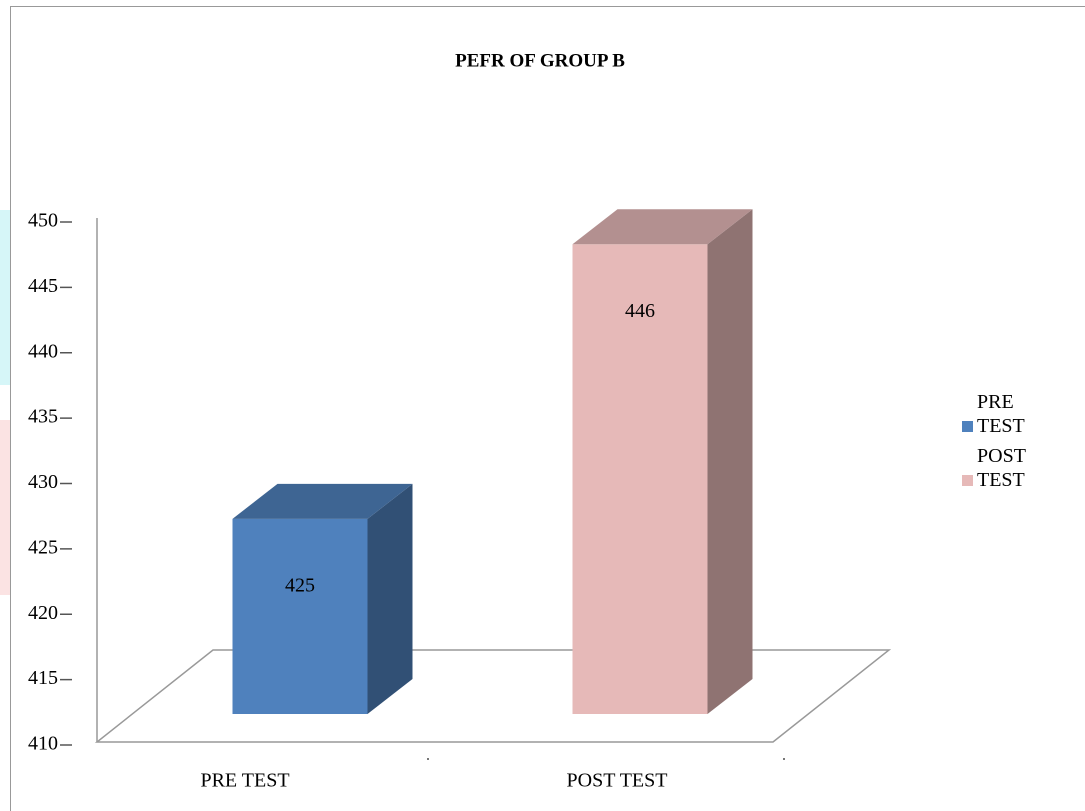 The image size is (1085, 811). I want to click on y-tick-label: 415, so click(43, 678).